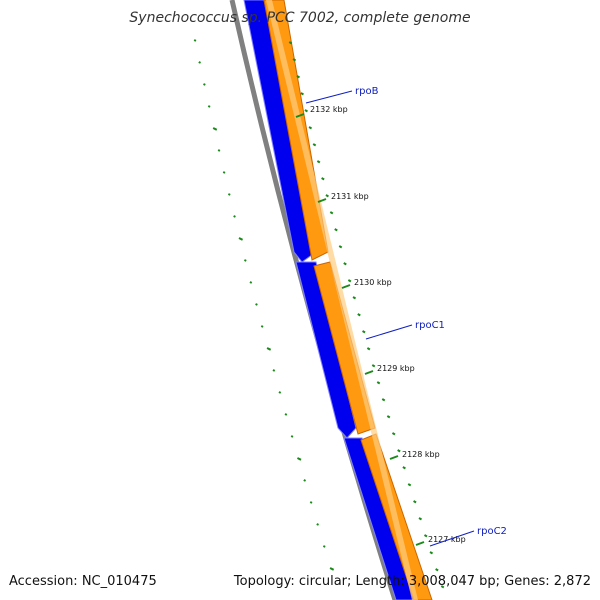 The width and height of the screenshot is (600, 600). What do you see at coordinates (83, 581) in the screenshot?
I see `accession-label: Accession: NC_010475` at bounding box center [83, 581].